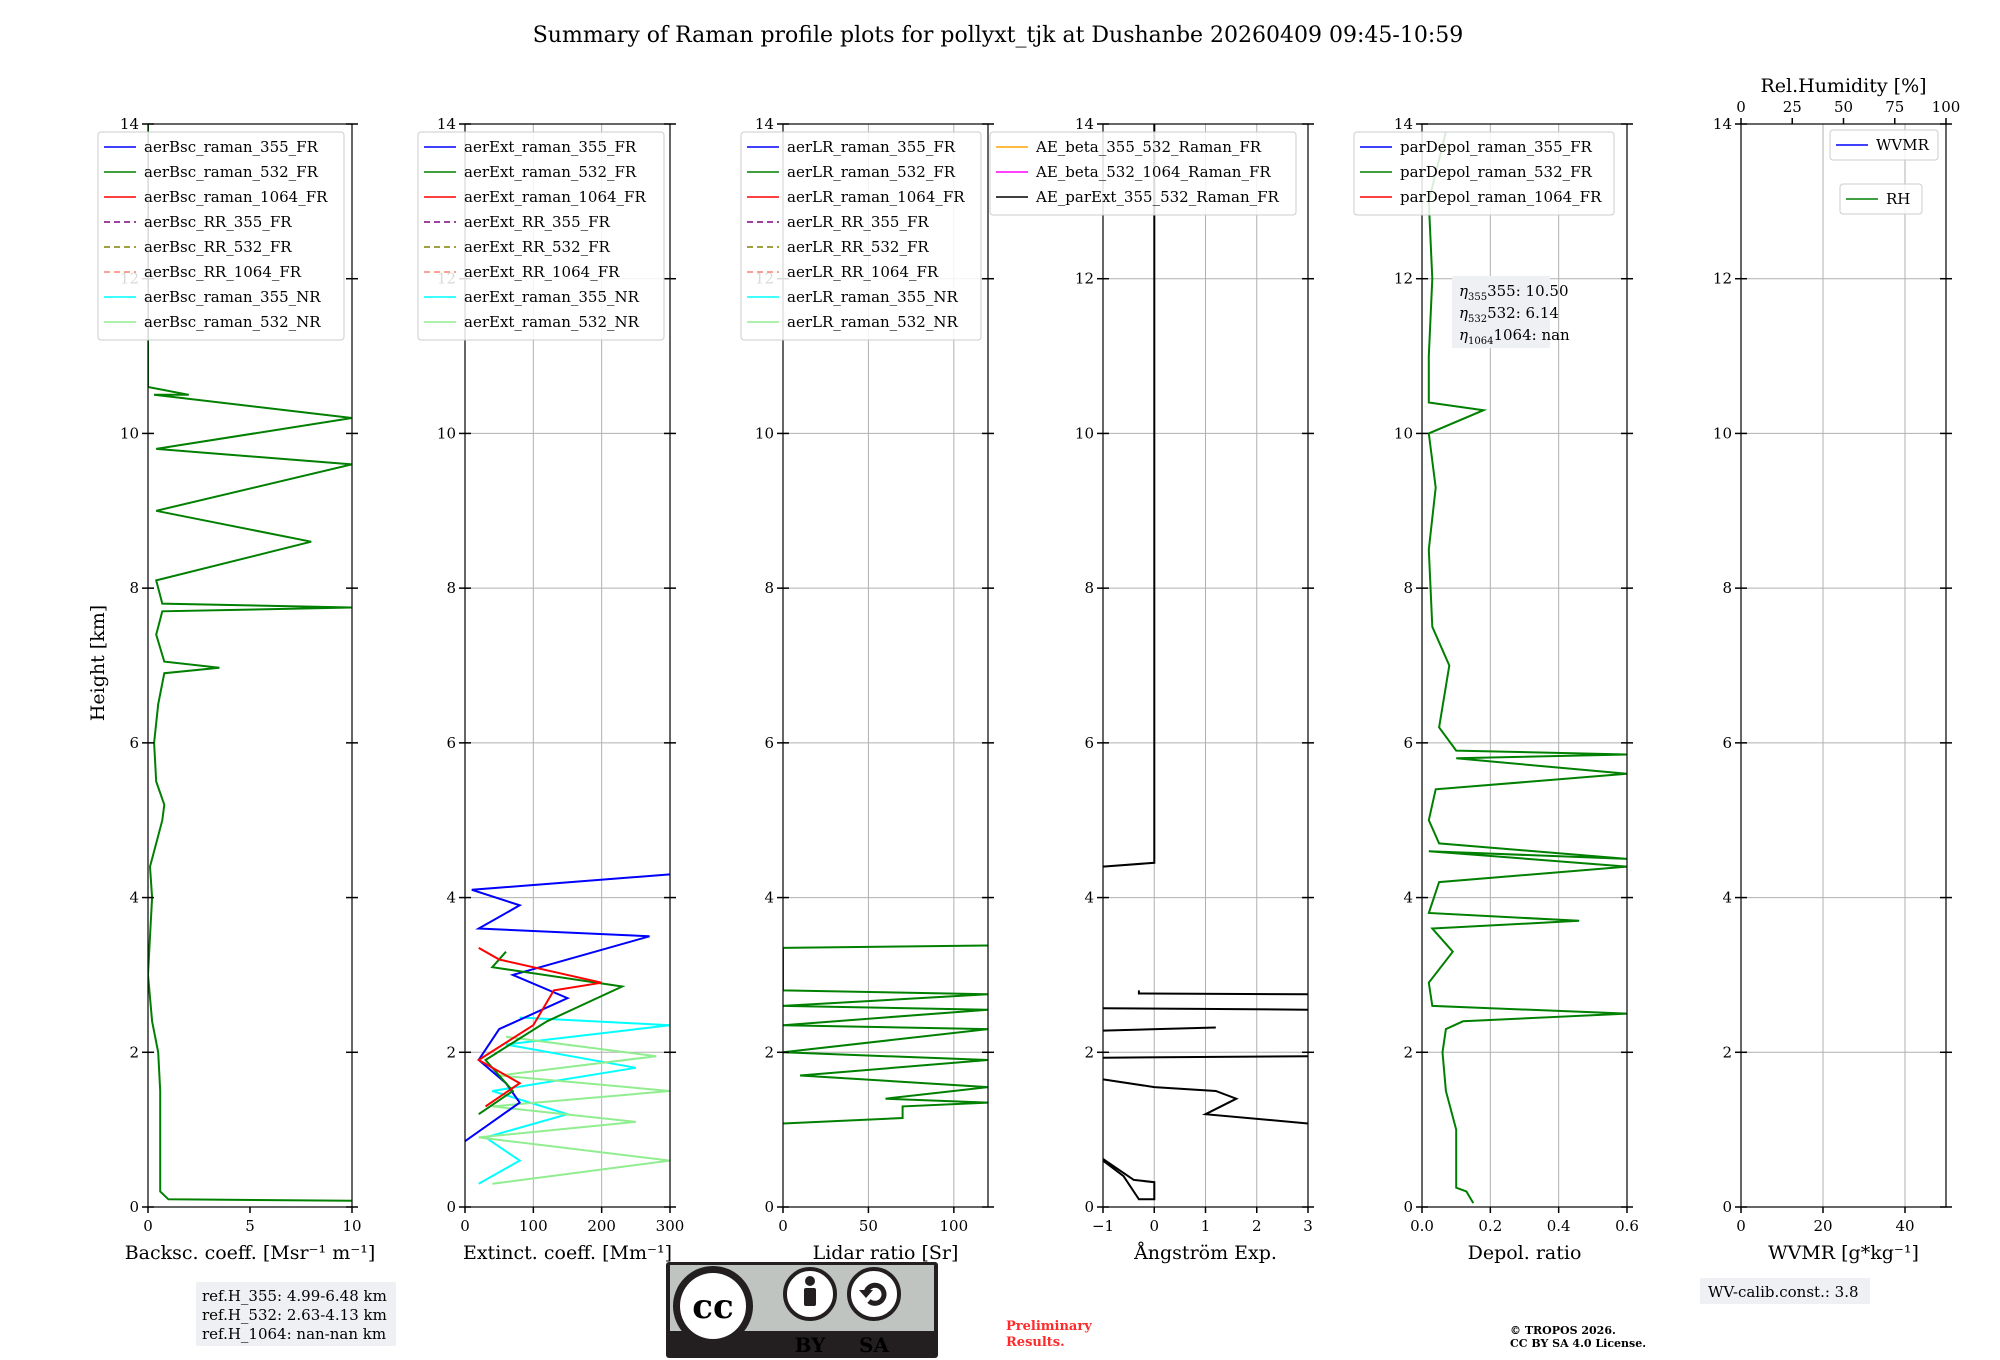 This screenshot has height=1360, width=2000. I want to click on legend-label: parDepol_raman_1064_FR, so click(1501, 197).